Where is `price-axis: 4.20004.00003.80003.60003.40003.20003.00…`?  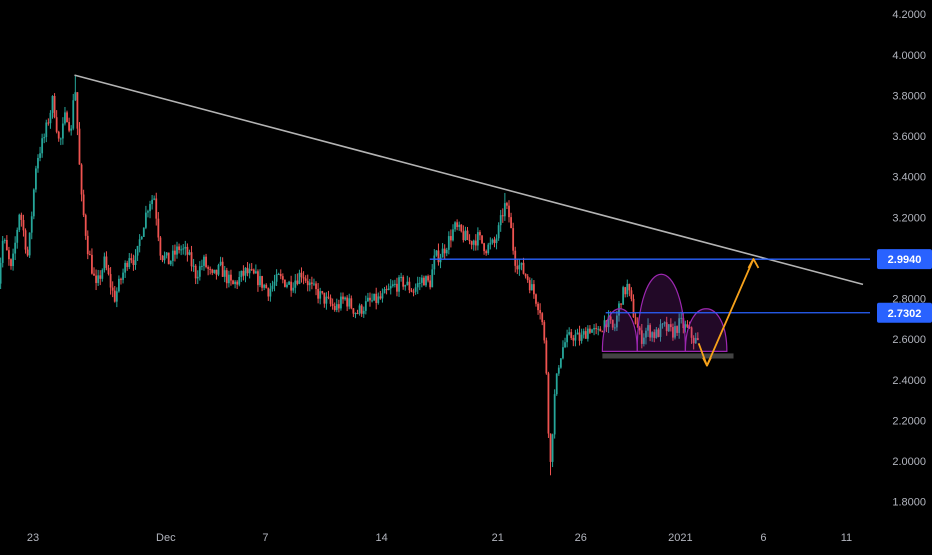
price-axis: 4.20004.00003.80003.60003.40003.20003.00… is located at coordinates (904, 259).